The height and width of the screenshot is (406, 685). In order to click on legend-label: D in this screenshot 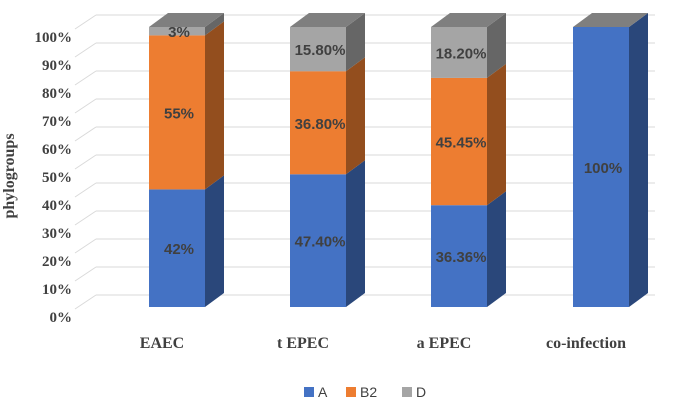, I will do `click(421, 392)`.